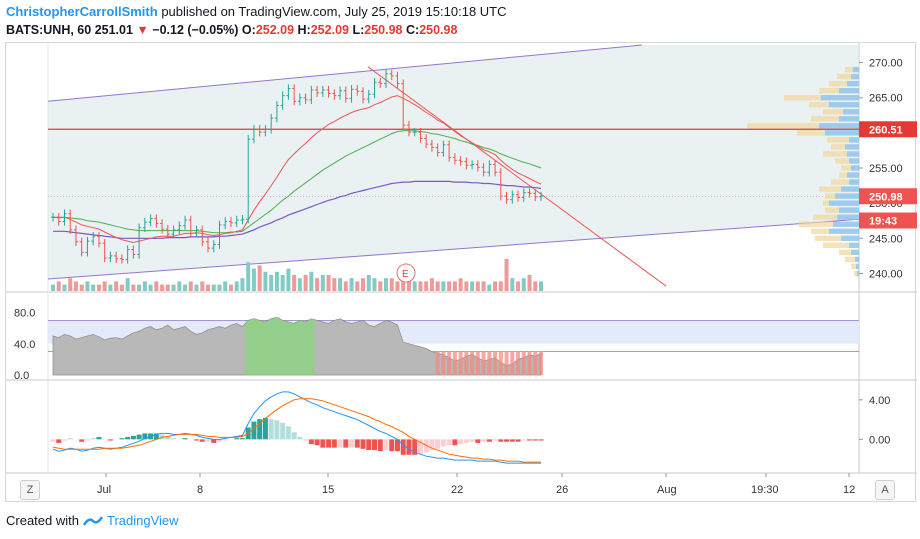 The width and height of the screenshot is (920, 539). I want to click on macd-line, so click(296, 427).